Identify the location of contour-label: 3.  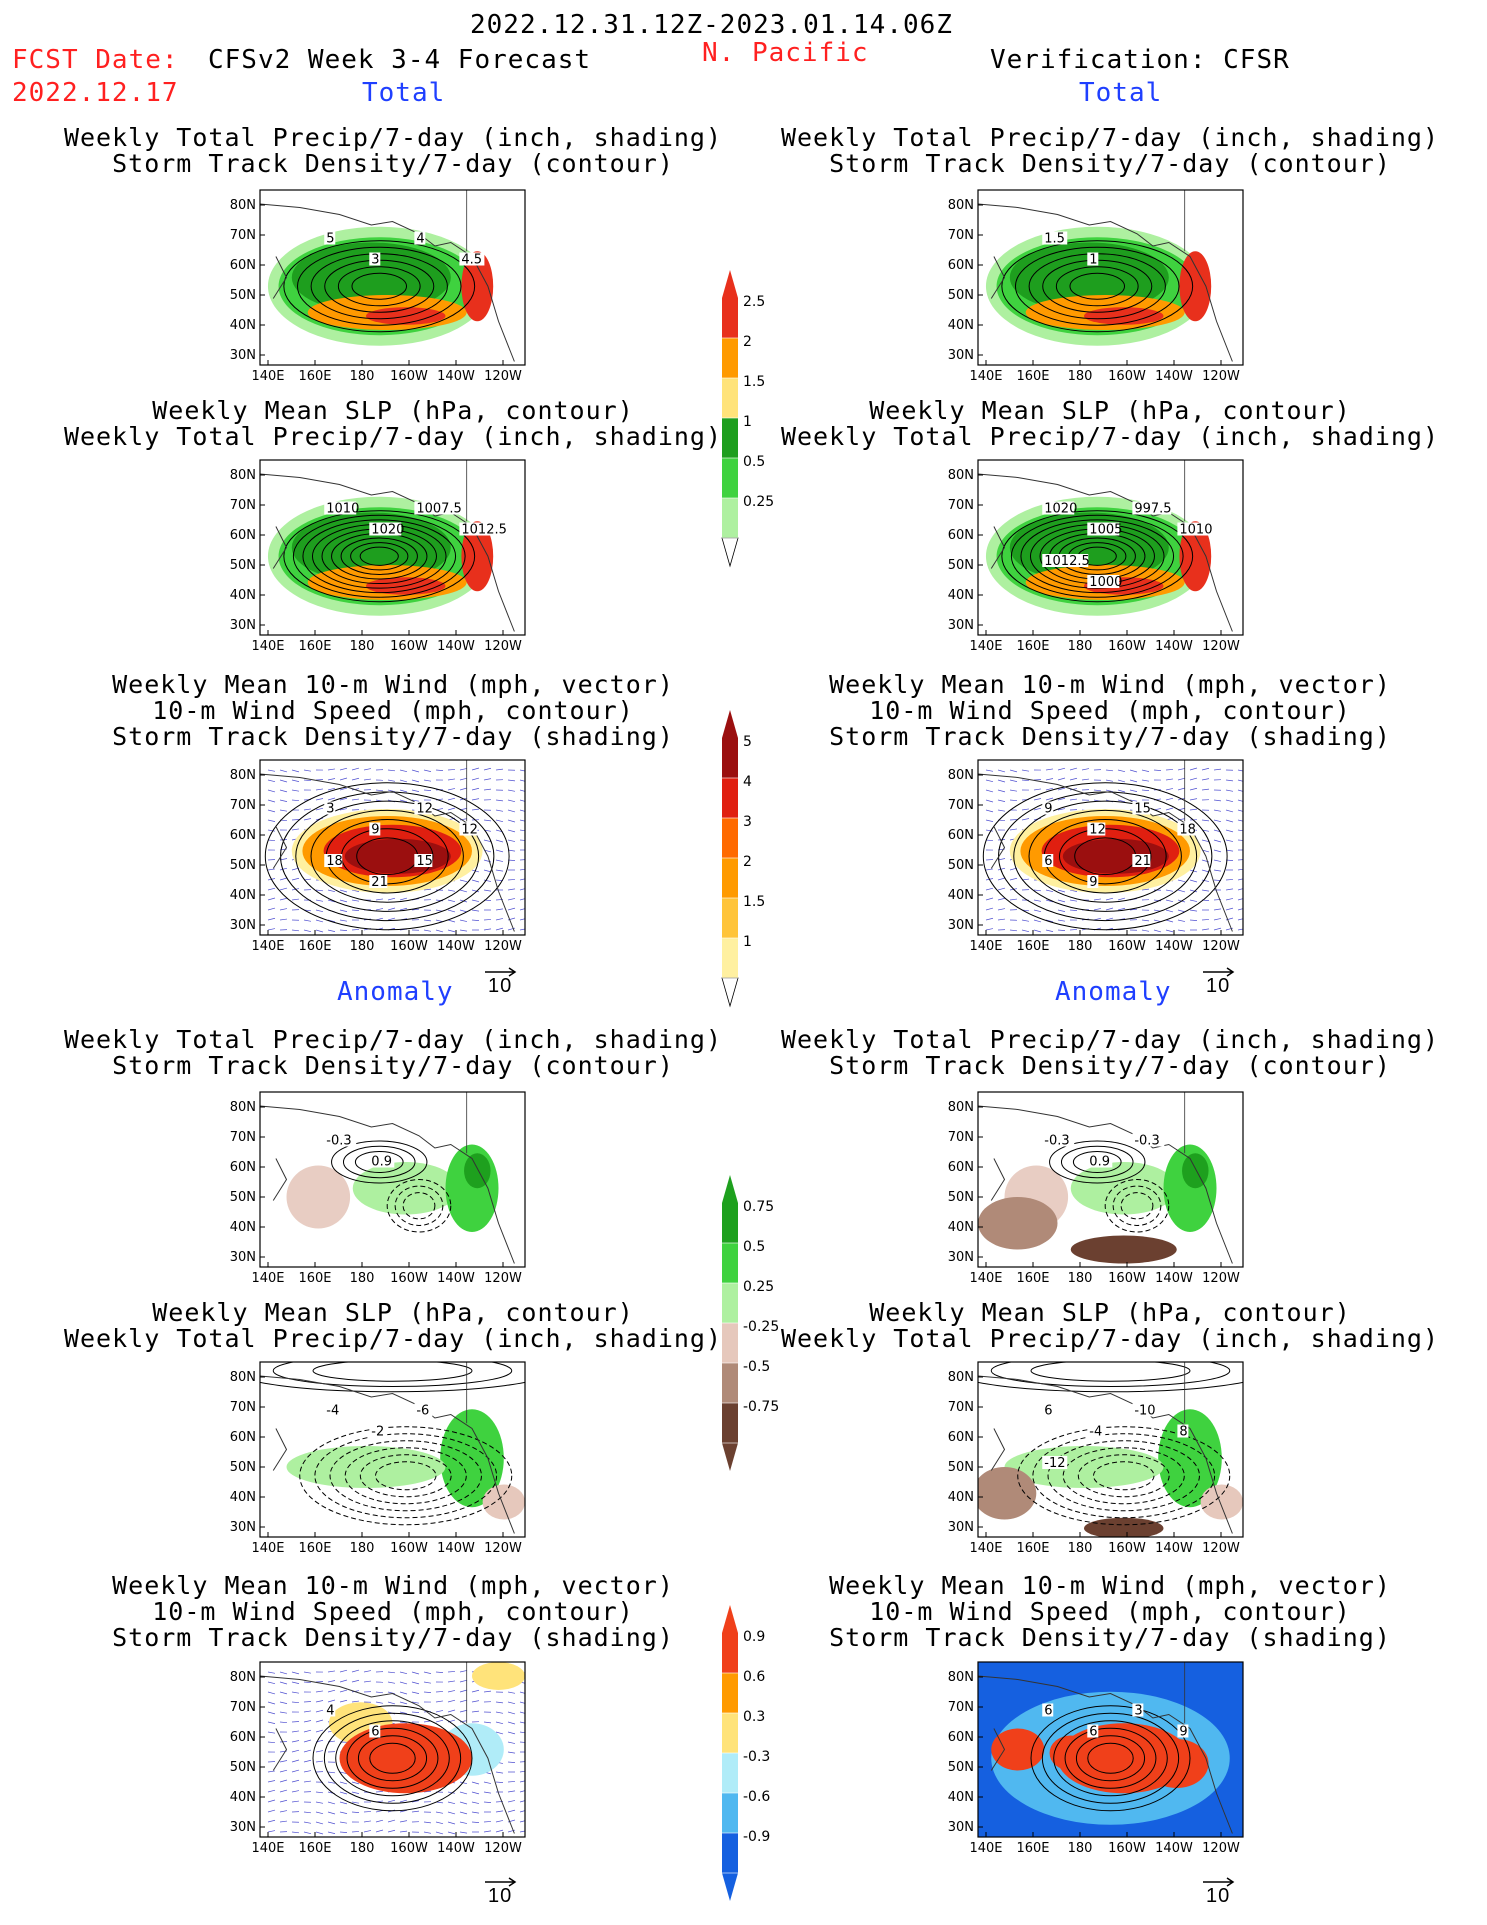
(375, 260).